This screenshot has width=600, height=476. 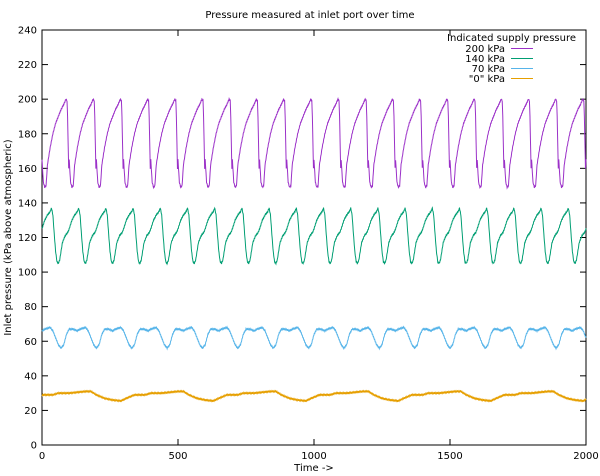 I want to click on y-axis-label: Inlet pressure (kPa above atmospheric), so click(x=8, y=237).